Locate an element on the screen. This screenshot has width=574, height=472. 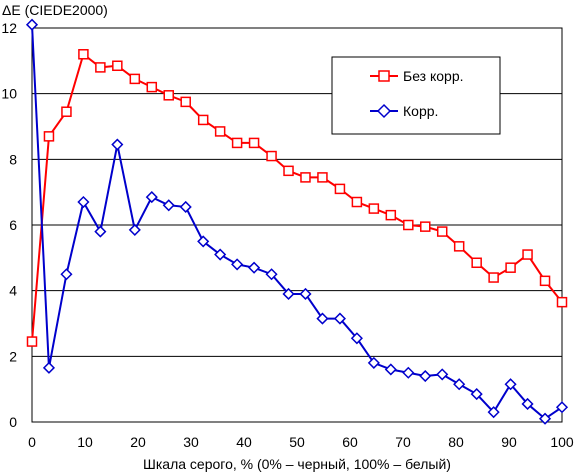
y-axis-tick-labels: 0 2 4 6 8 10 12 is located at coordinates (9, 225).